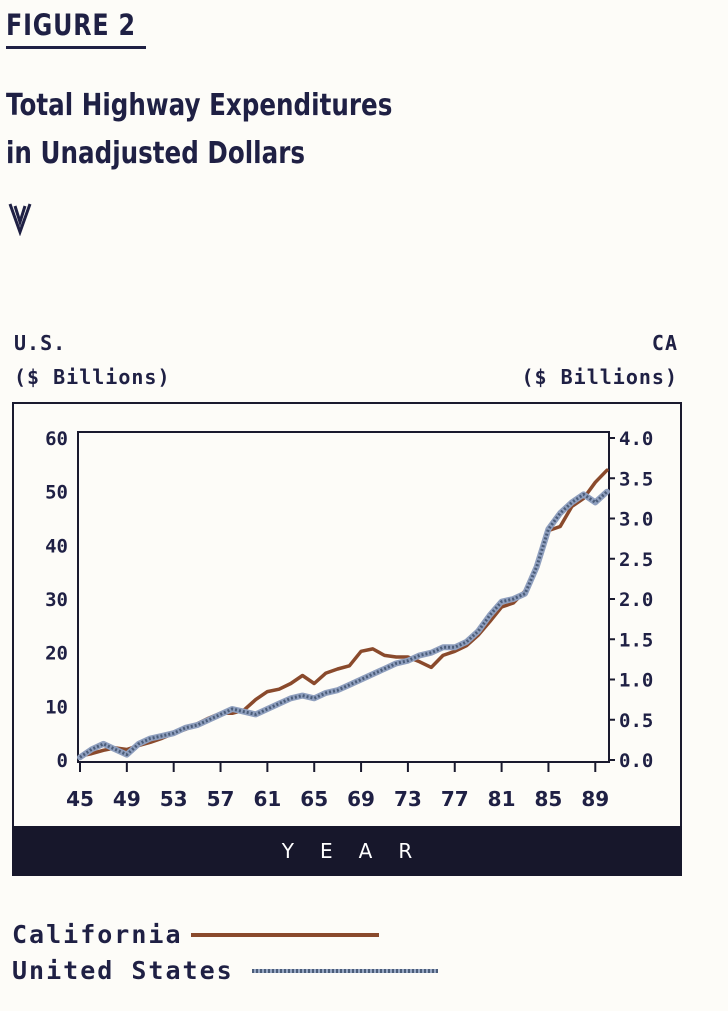  What do you see at coordinates (56, 546) in the screenshot?
I see `left-tick-label: 40` at bounding box center [56, 546].